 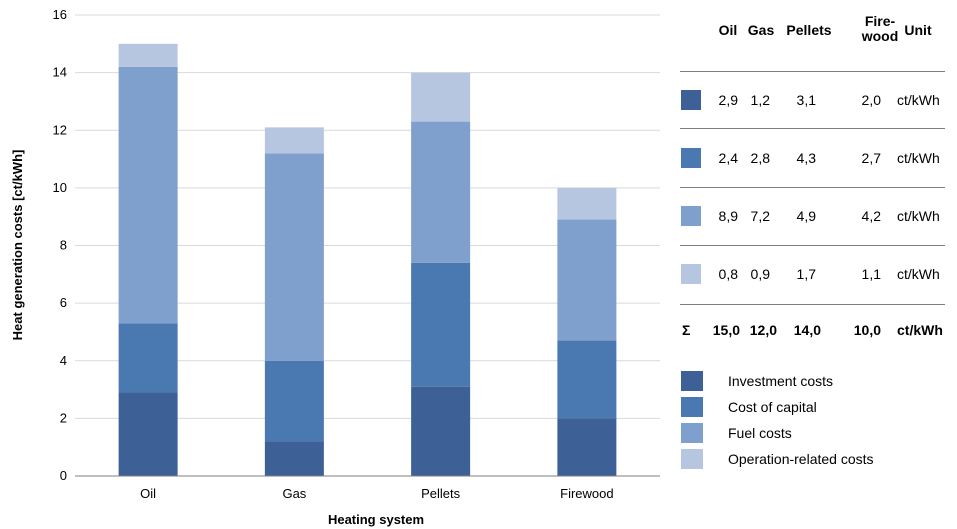 What do you see at coordinates (63, 475) in the screenshot?
I see `y-tick-label: 0` at bounding box center [63, 475].